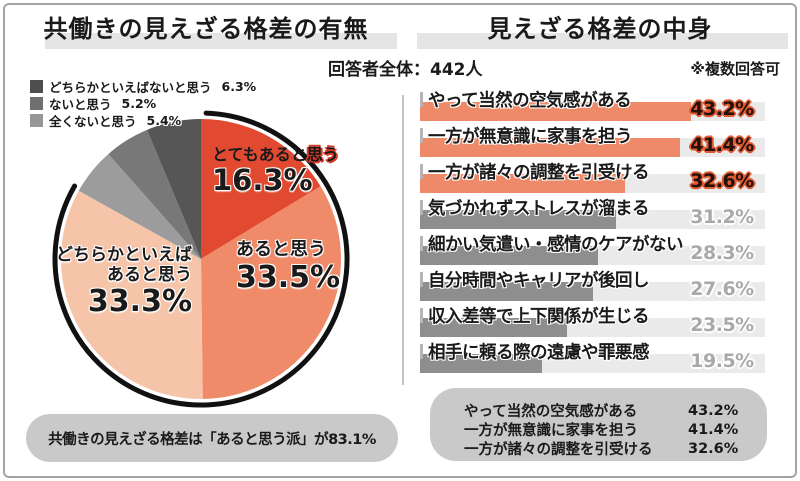  I want to click on bar-value: 19.5%, so click(722, 361).